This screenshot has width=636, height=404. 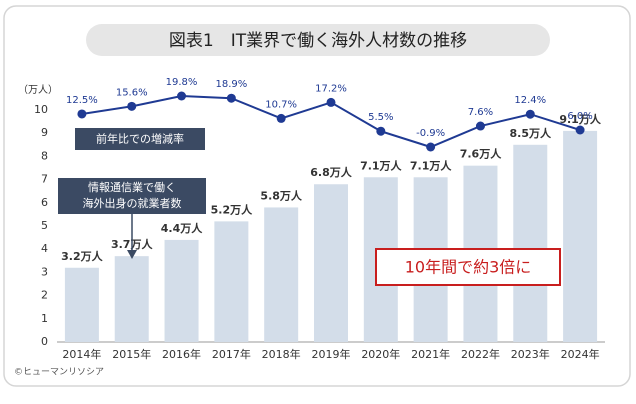 I want to click on bar-label: 海外出身の就業者数, so click(x=132, y=203).